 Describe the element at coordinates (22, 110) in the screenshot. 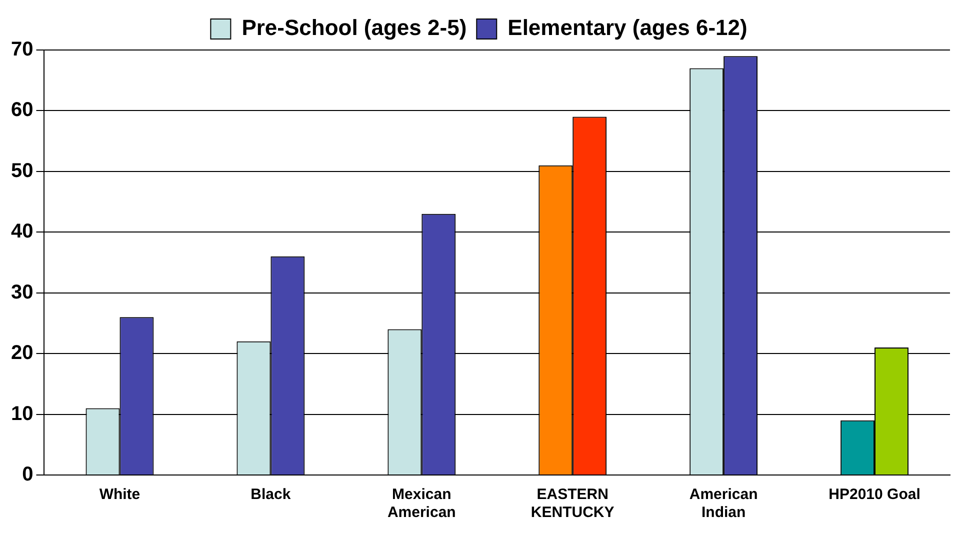

I see `y-tick-label: 60` at that location.